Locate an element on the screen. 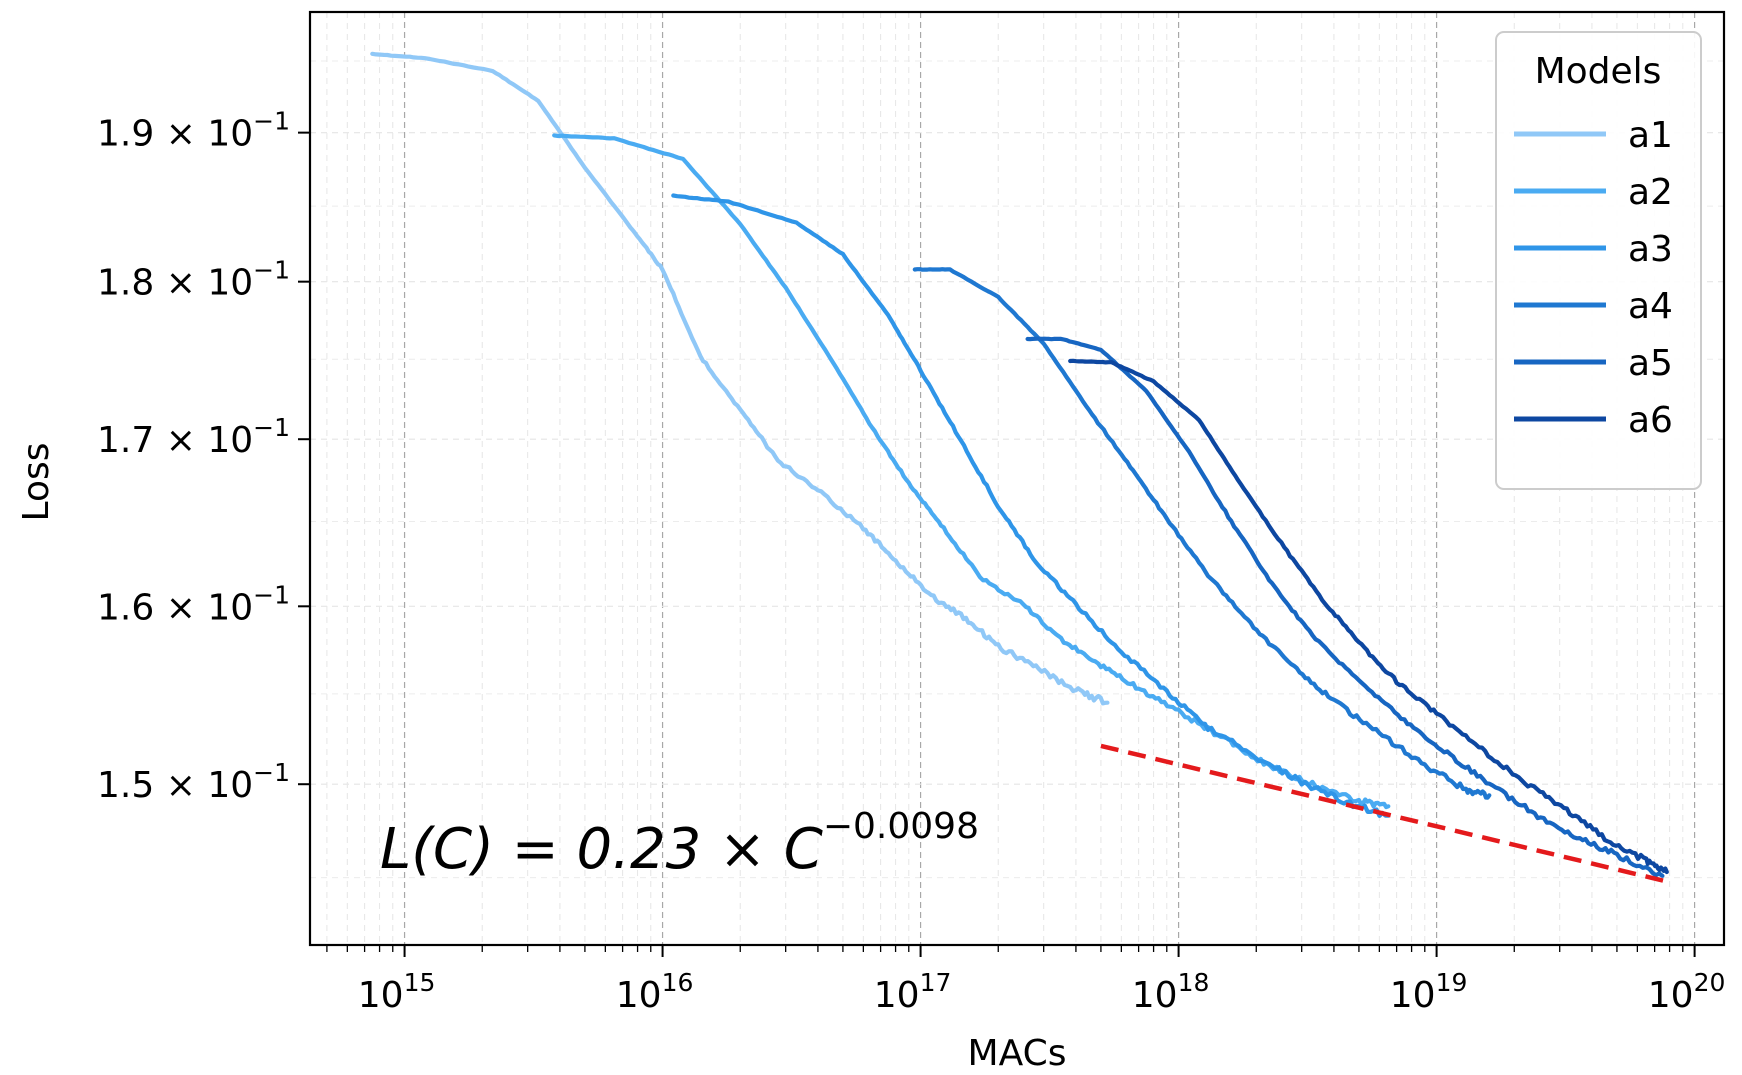  legend-label-a1: a1 is located at coordinates (1650, 135).